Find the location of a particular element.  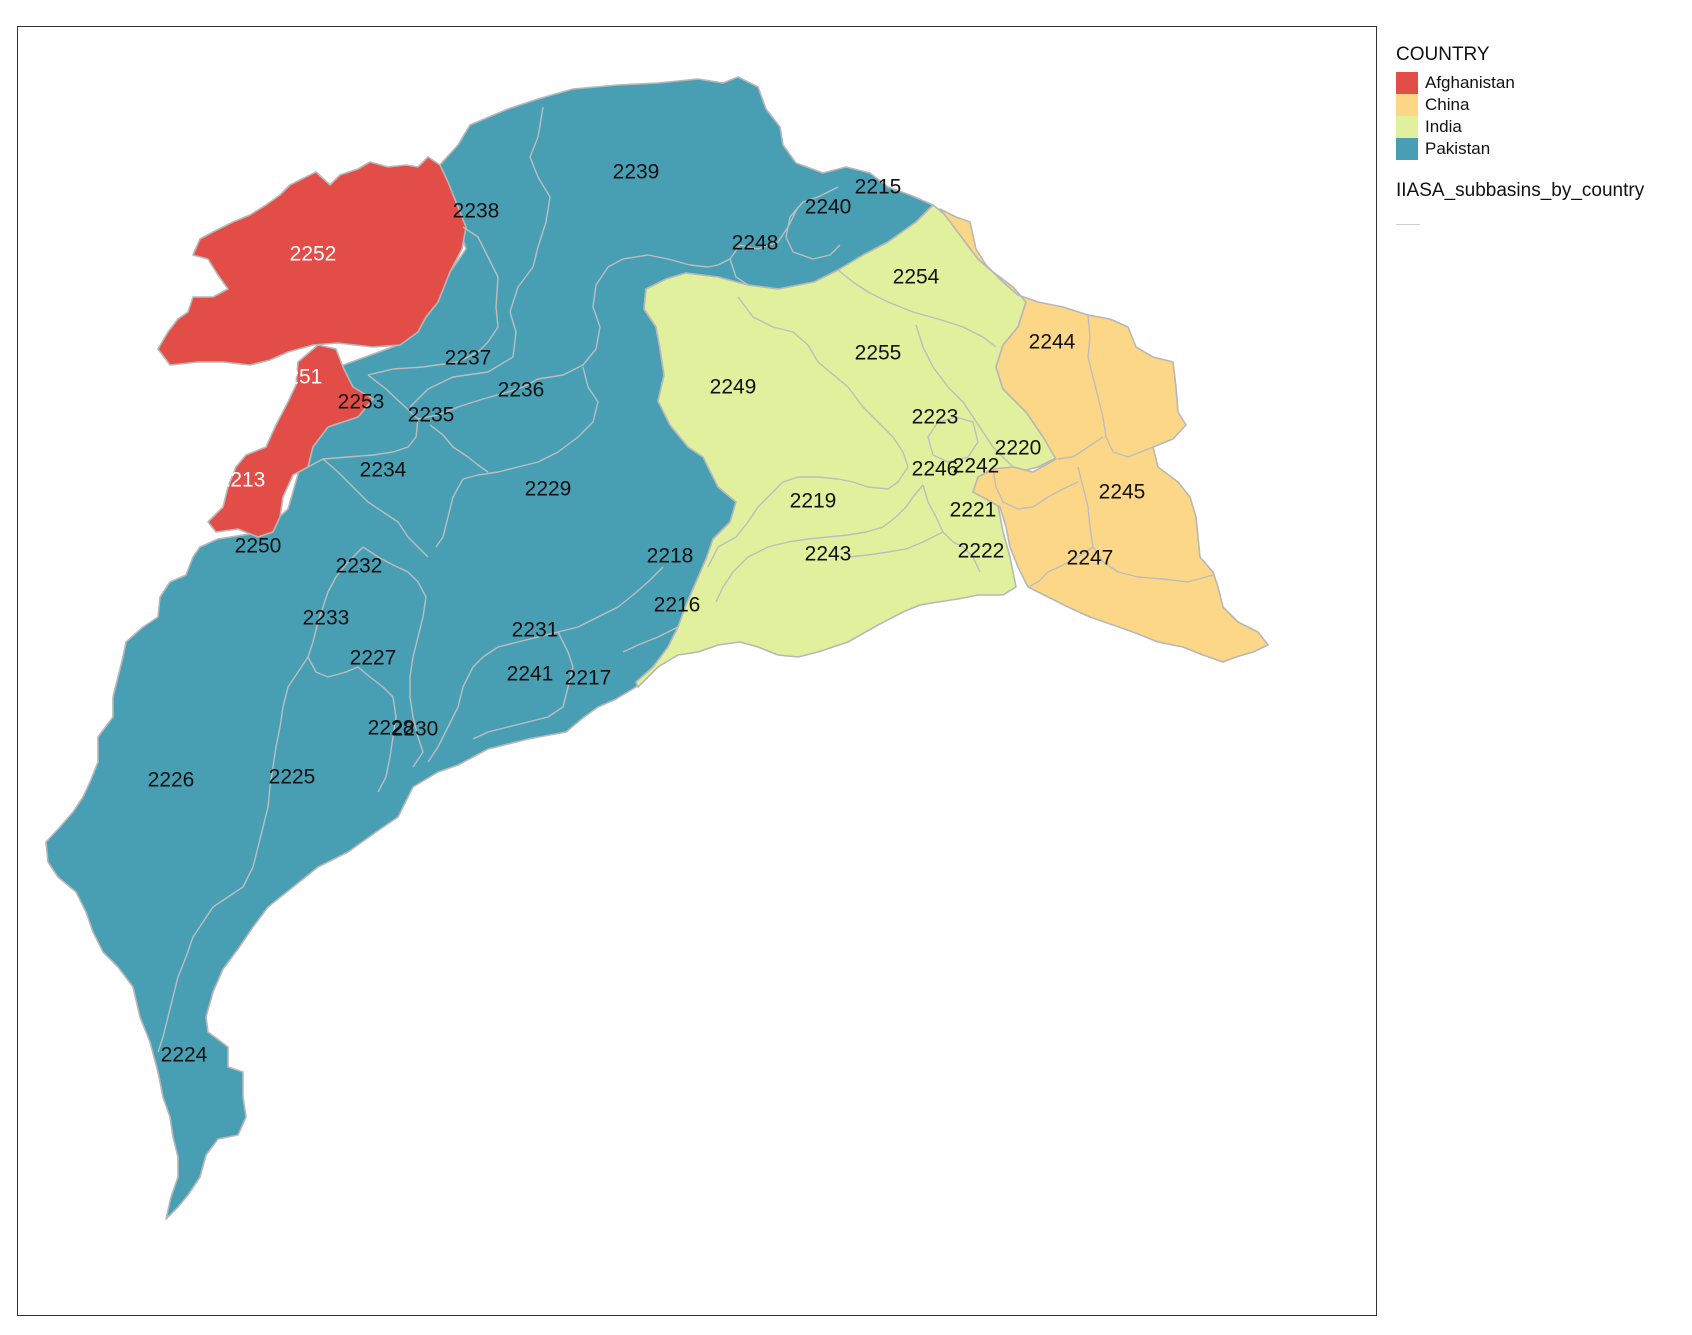

subbasin-label-2251: 2251 is located at coordinates (299, 377).